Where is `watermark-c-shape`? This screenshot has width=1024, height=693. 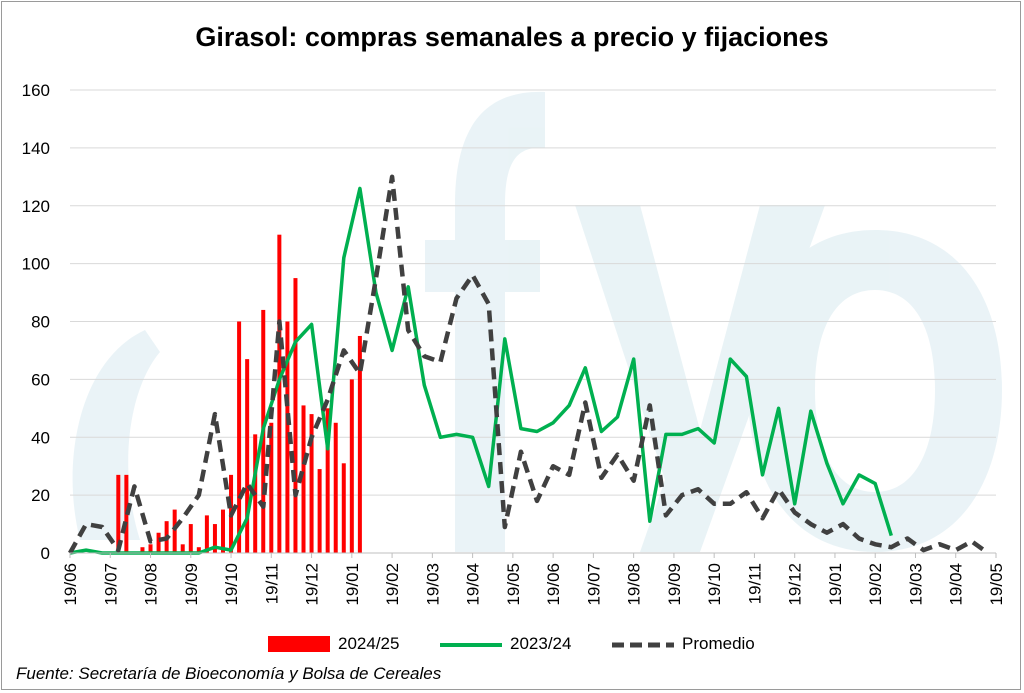
watermark-c-shape is located at coordinates (116, 435).